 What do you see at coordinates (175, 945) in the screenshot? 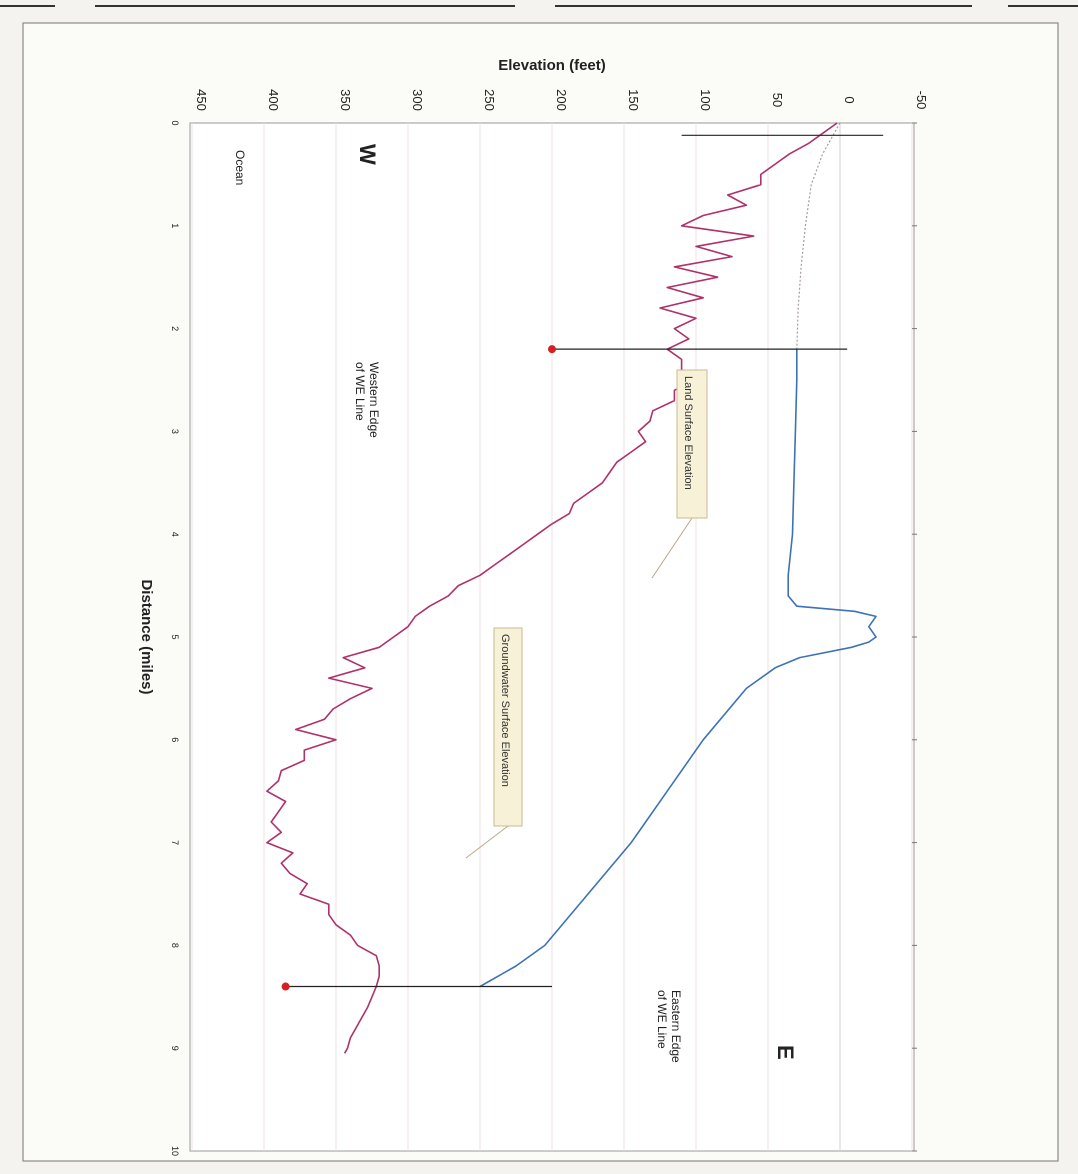
I see `x-tick-label: 8` at bounding box center [175, 945].